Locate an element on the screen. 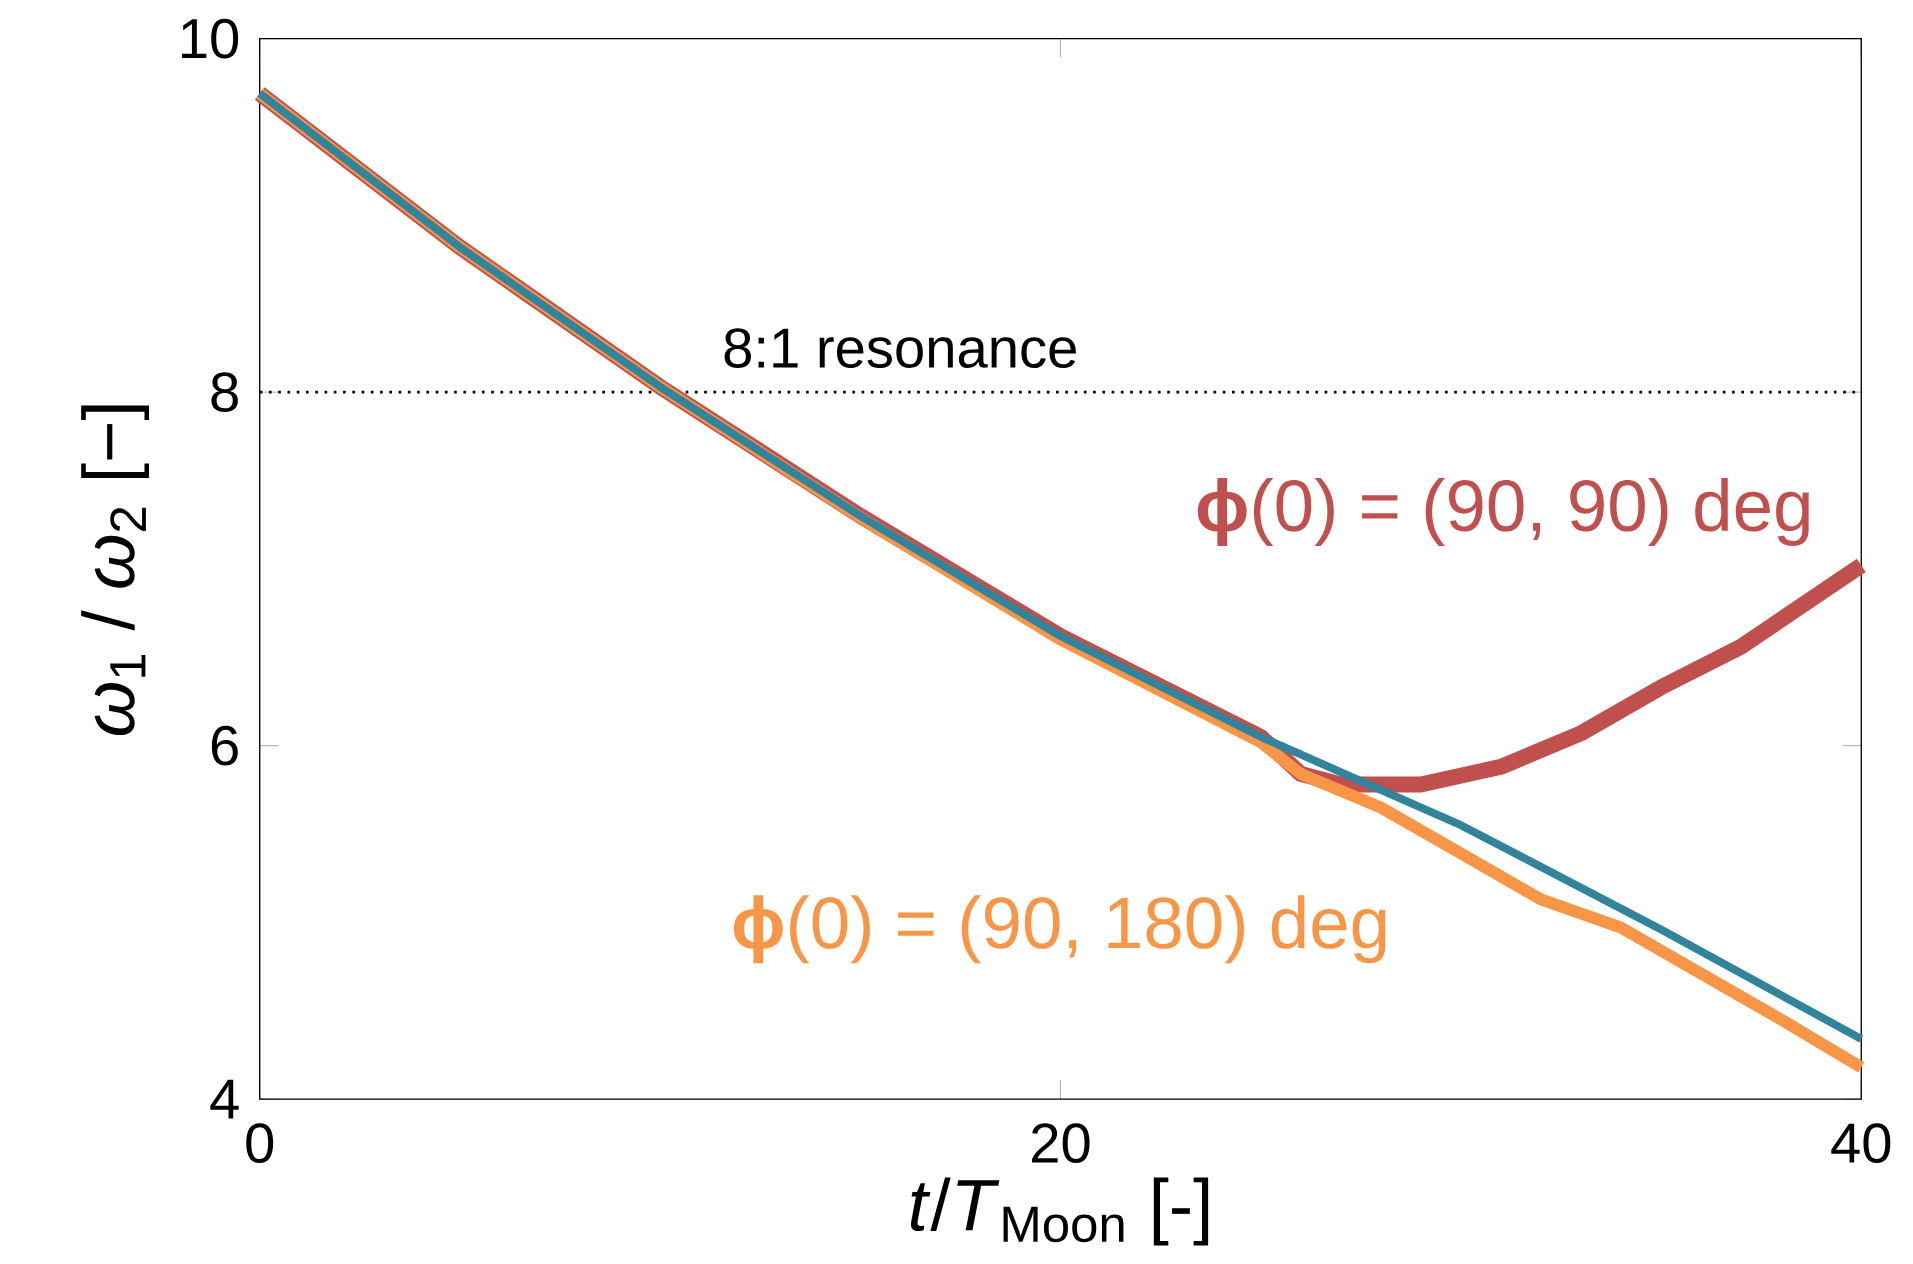 The width and height of the screenshot is (1913, 1264). y-tick-label: 8 is located at coordinates (224, 392).